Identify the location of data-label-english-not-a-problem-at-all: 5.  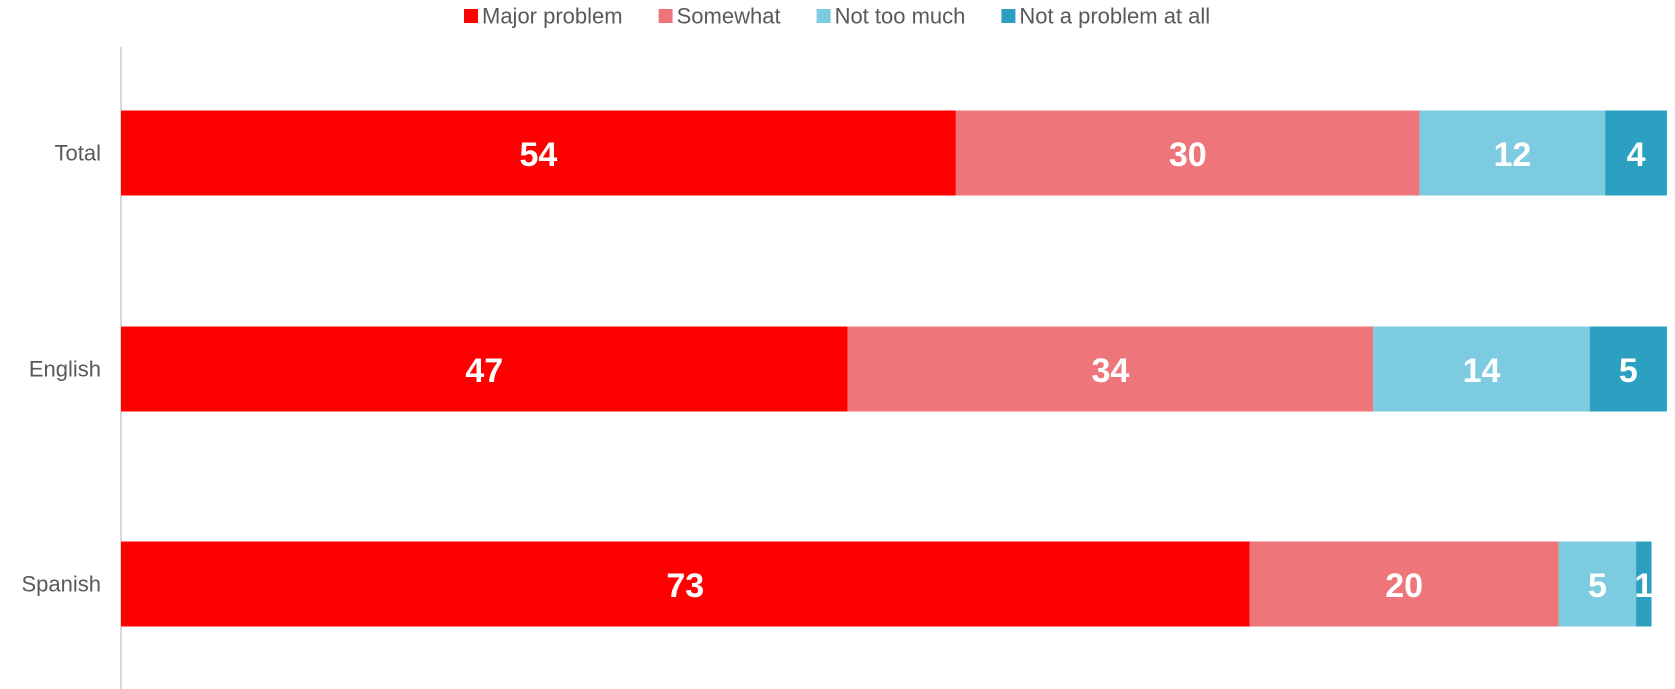
(1628, 371).